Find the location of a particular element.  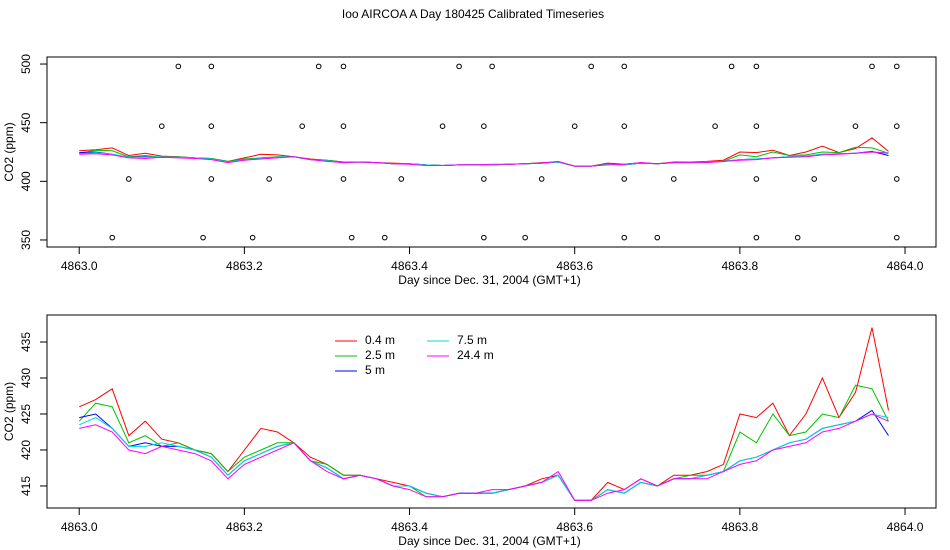

y-tick-label: 430 is located at coordinates (26, 378).